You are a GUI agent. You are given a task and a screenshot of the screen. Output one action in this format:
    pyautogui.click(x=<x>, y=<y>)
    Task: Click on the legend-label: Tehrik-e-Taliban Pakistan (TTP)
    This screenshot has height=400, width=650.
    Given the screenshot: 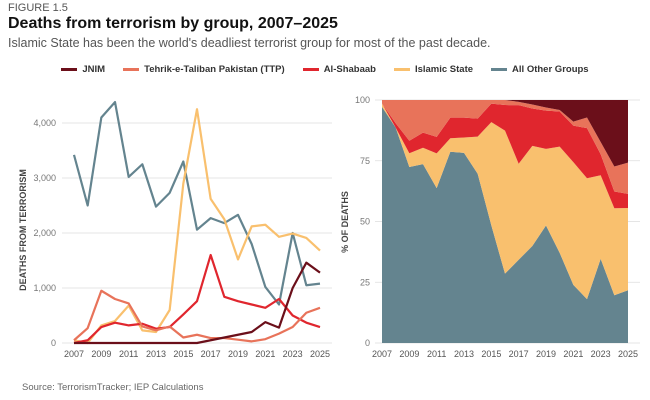 What is the action you would take?
    pyautogui.click(x=214, y=69)
    